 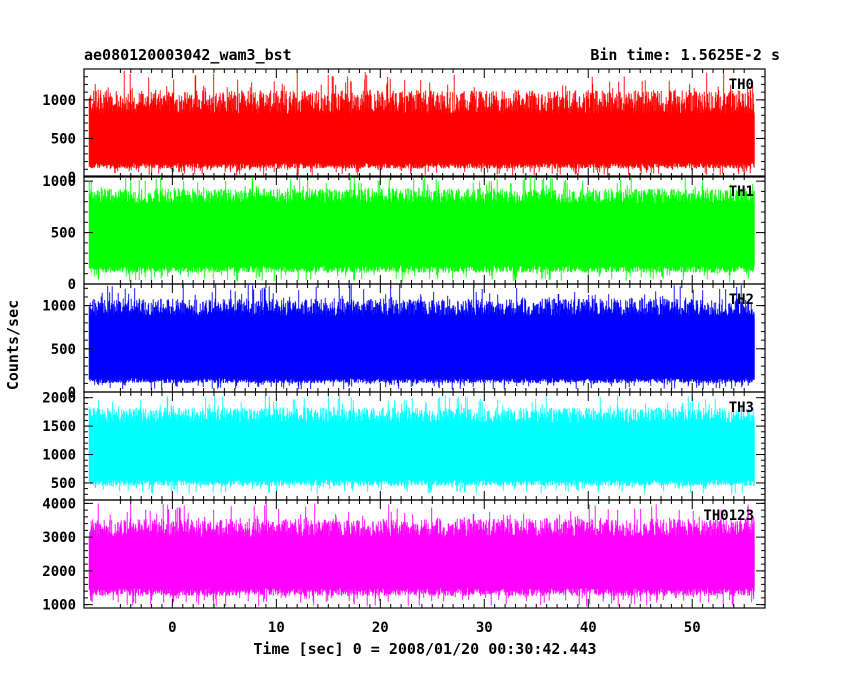 What do you see at coordinates (692, 628) in the screenshot?
I see `x-tick-label: 50` at bounding box center [692, 628].